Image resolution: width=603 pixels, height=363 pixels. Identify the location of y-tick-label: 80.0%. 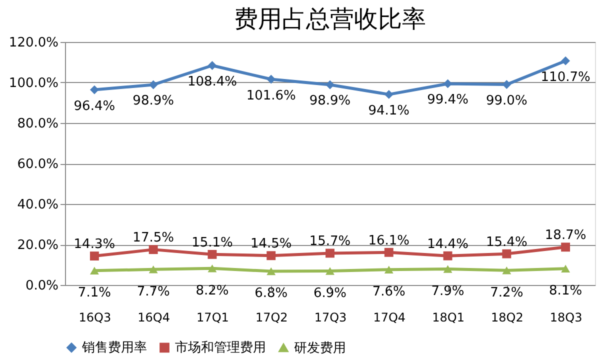
(37, 124).